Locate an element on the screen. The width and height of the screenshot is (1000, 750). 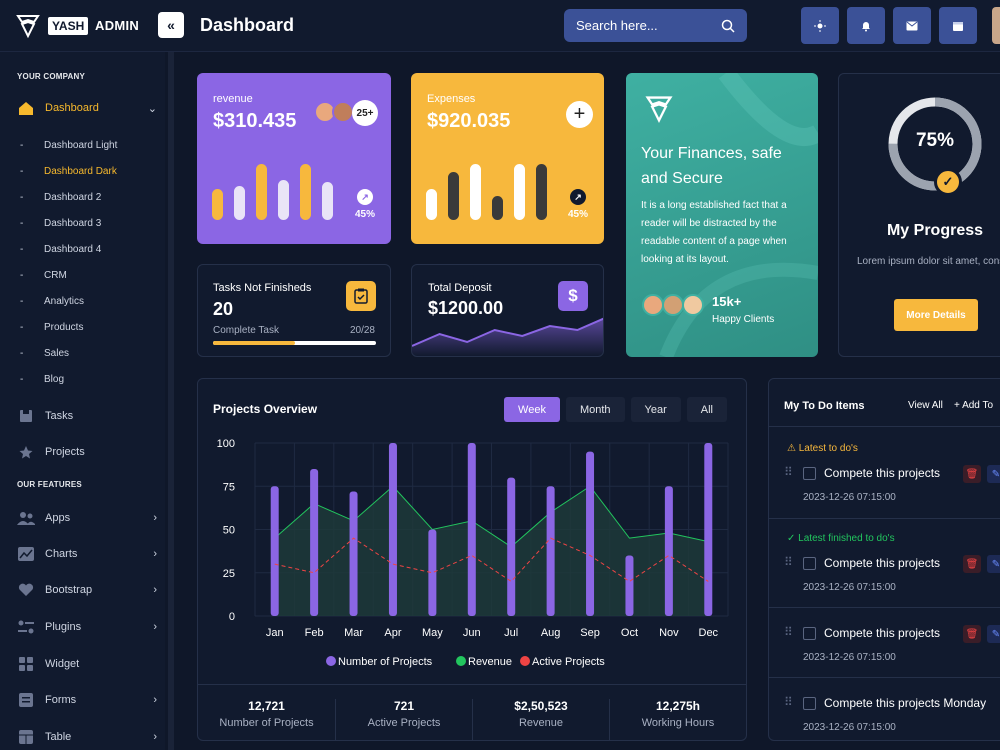
calendar-button is located at coordinates (958, 25).